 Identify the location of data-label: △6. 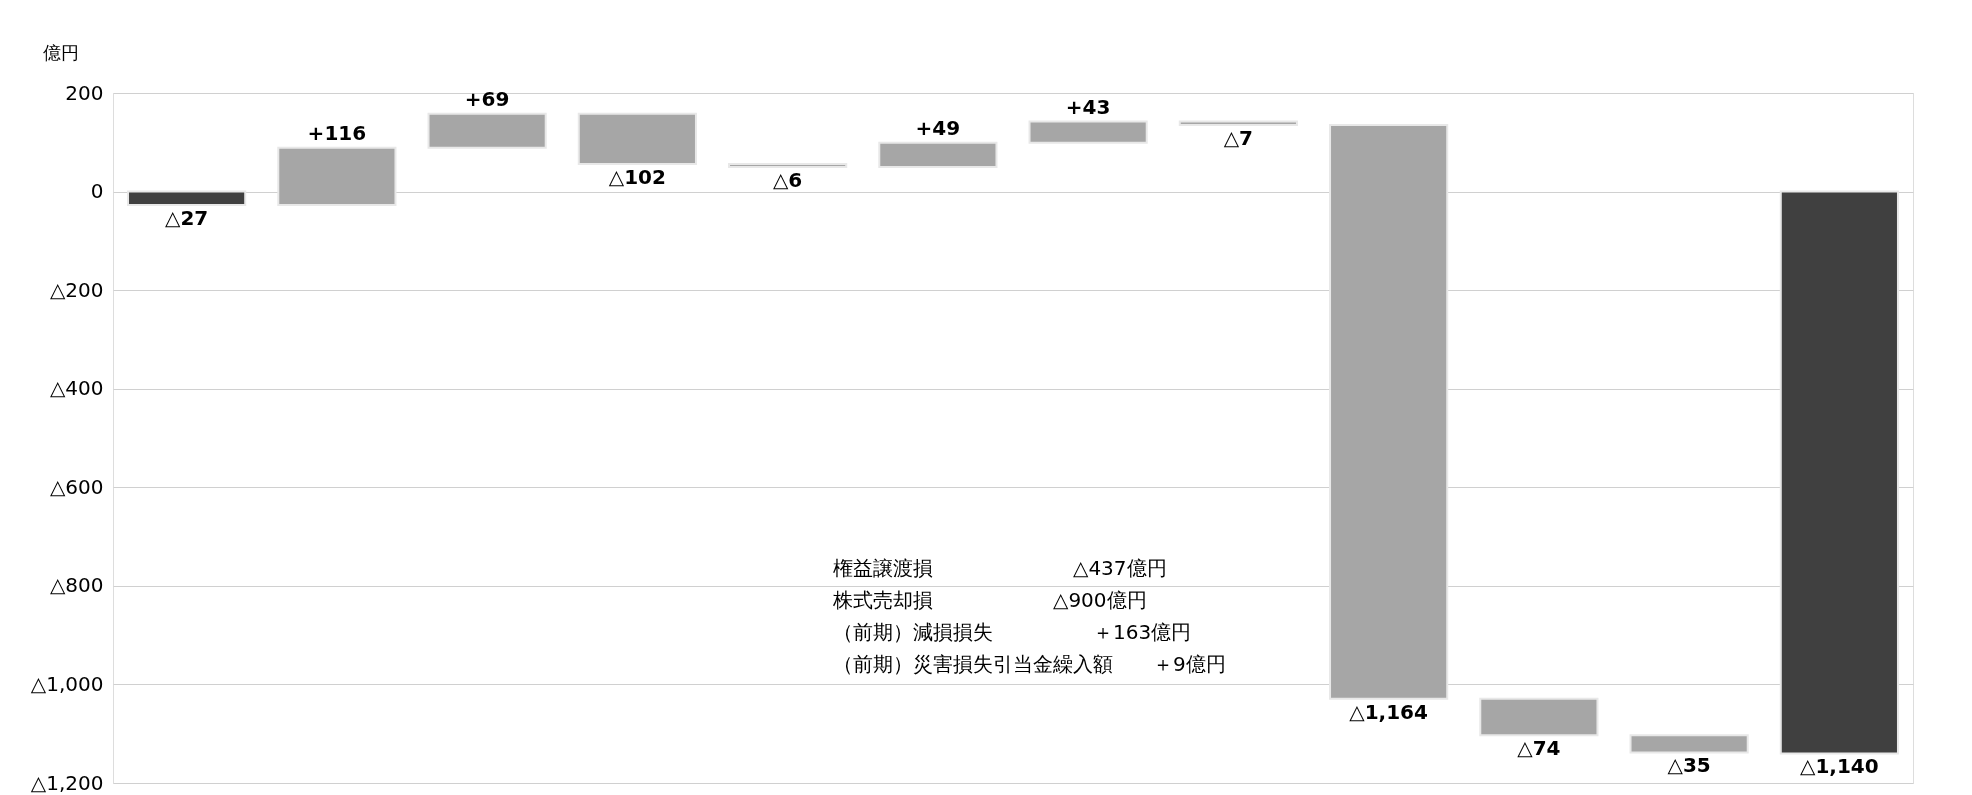
(787, 179).